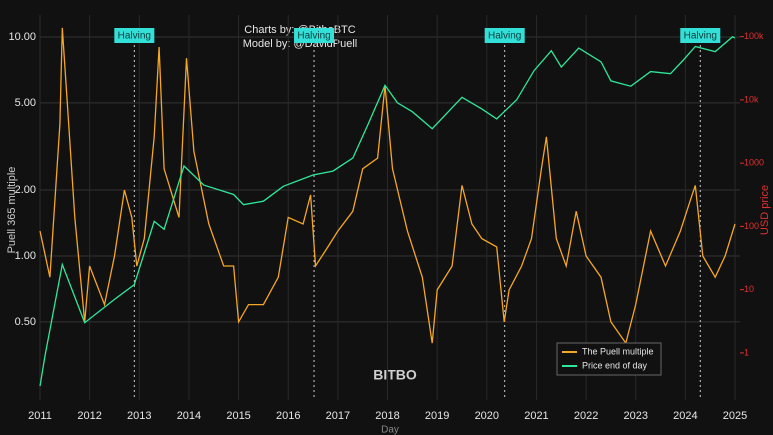 This screenshot has height=435, width=773. Describe the element at coordinates (618, 351) in the screenshot. I see `legend-label: The Puell multiple` at that location.